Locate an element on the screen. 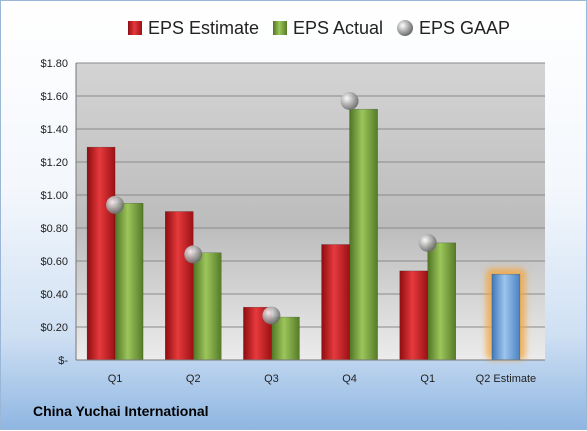 The height and width of the screenshot is (431, 587). legend-label-eps-actual: EPS Actual is located at coordinates (338, 28).